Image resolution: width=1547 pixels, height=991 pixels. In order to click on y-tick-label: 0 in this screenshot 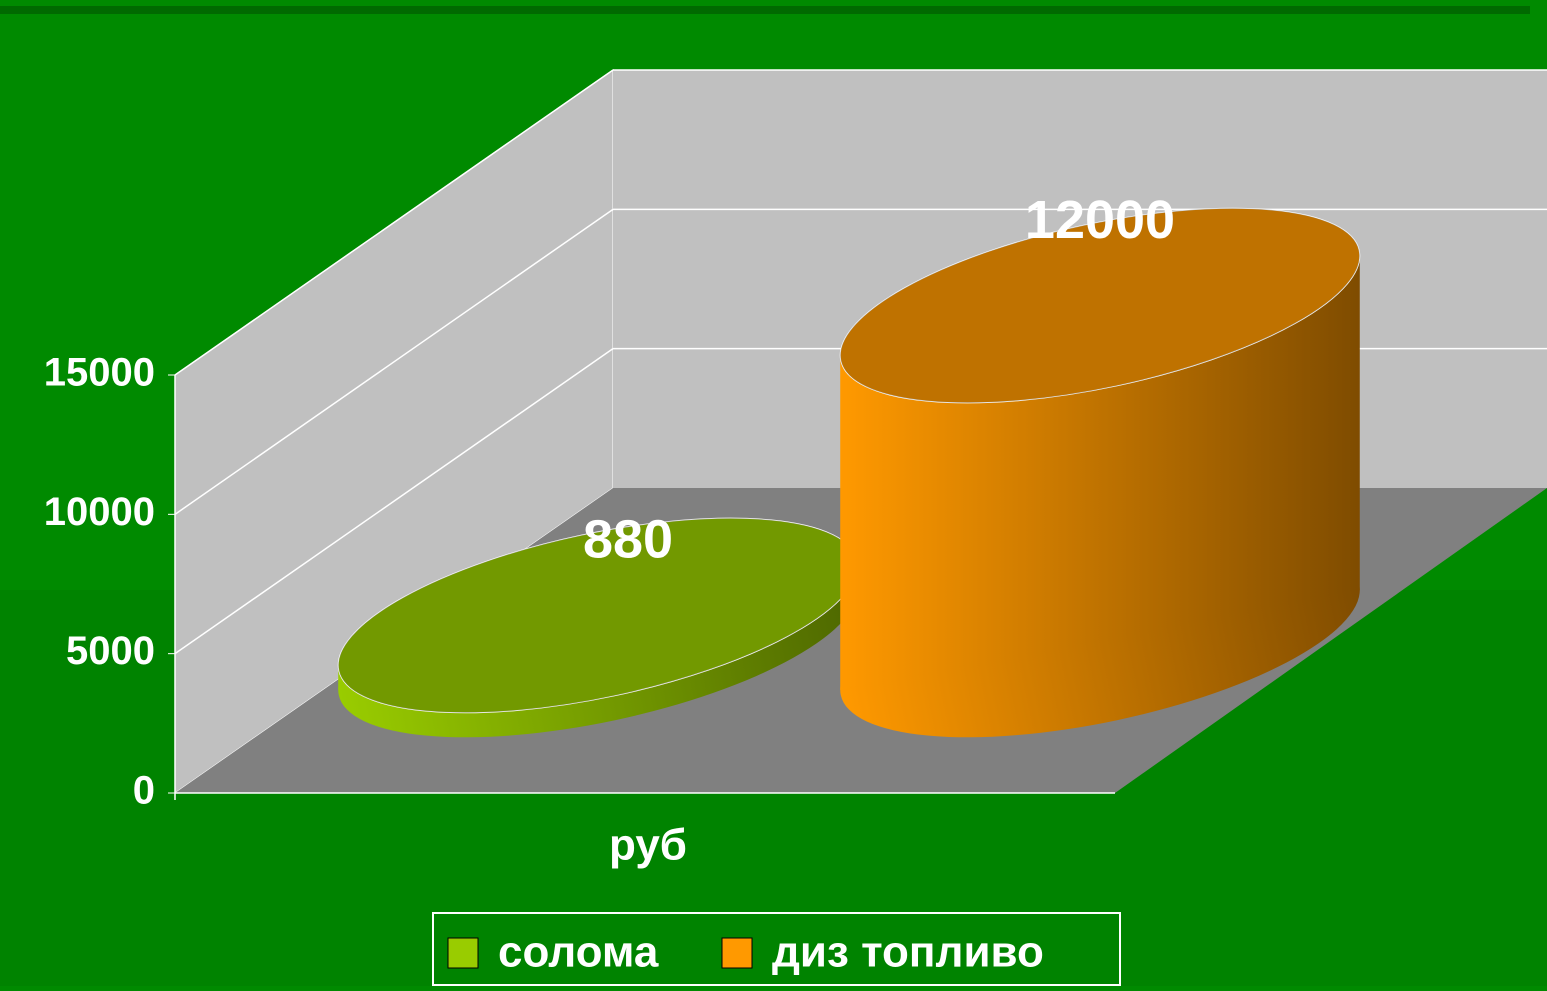, I will do `click(144, 791)`.